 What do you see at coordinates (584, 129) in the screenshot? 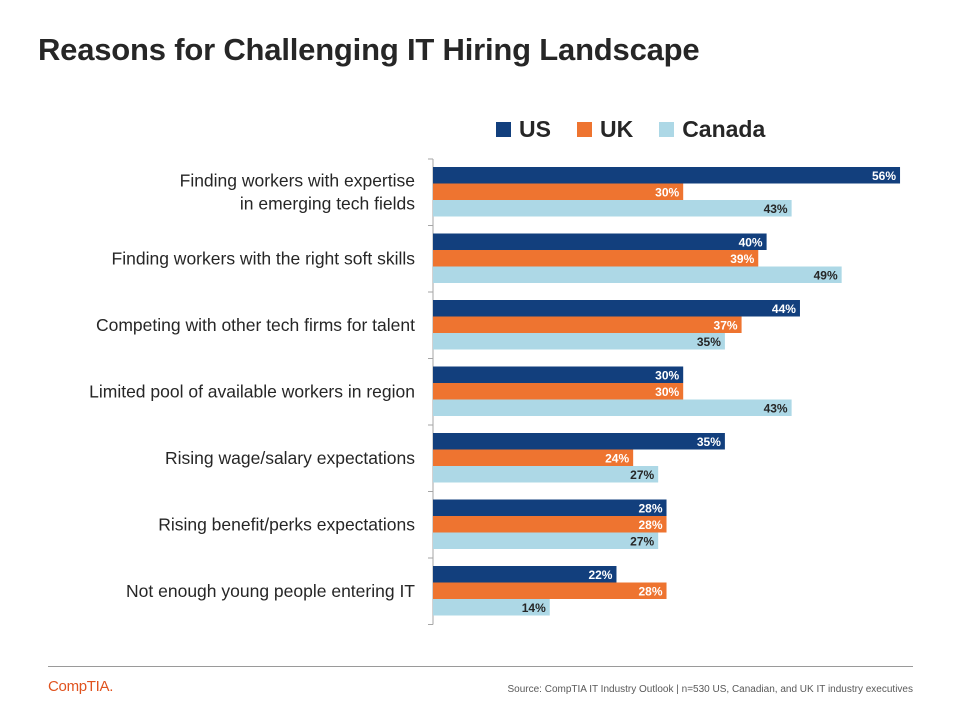
I see `legend-swatch-uk` at bounding box center [584, 129].